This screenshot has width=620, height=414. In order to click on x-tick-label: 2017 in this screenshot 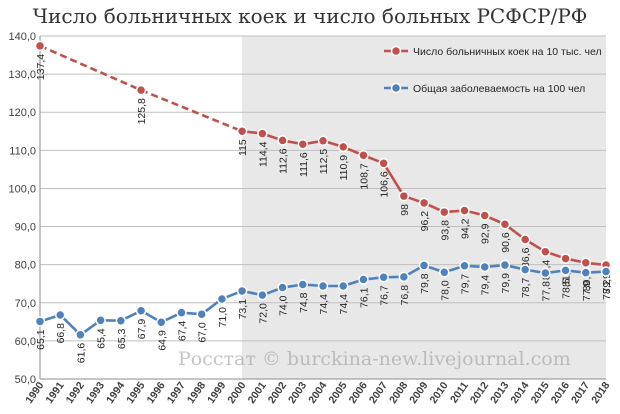, I will do `click(580, 393)`.